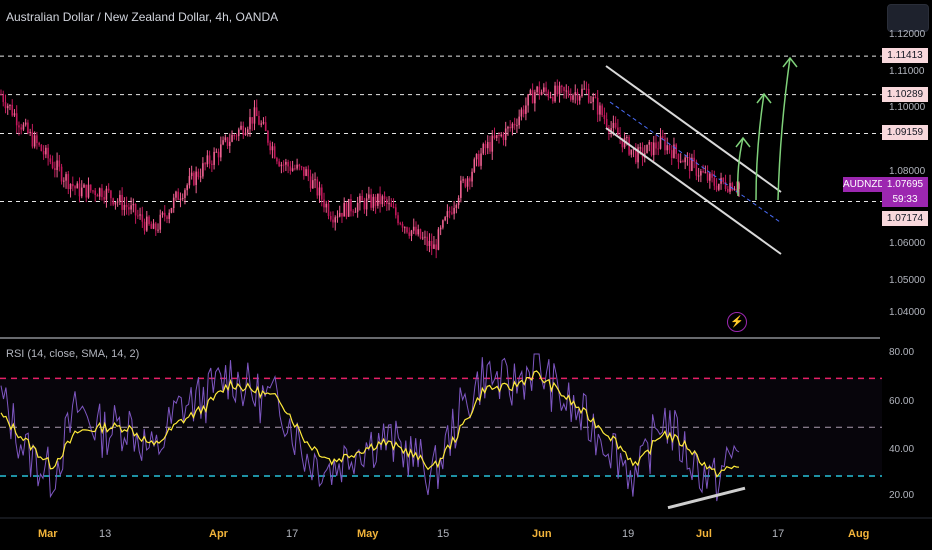 This screenshot has width=932, height=550. What do you see at coordinates (902, 449) in the screenshot?
I see `rsi-tick: 40.00` at bounding box center [902, 449].